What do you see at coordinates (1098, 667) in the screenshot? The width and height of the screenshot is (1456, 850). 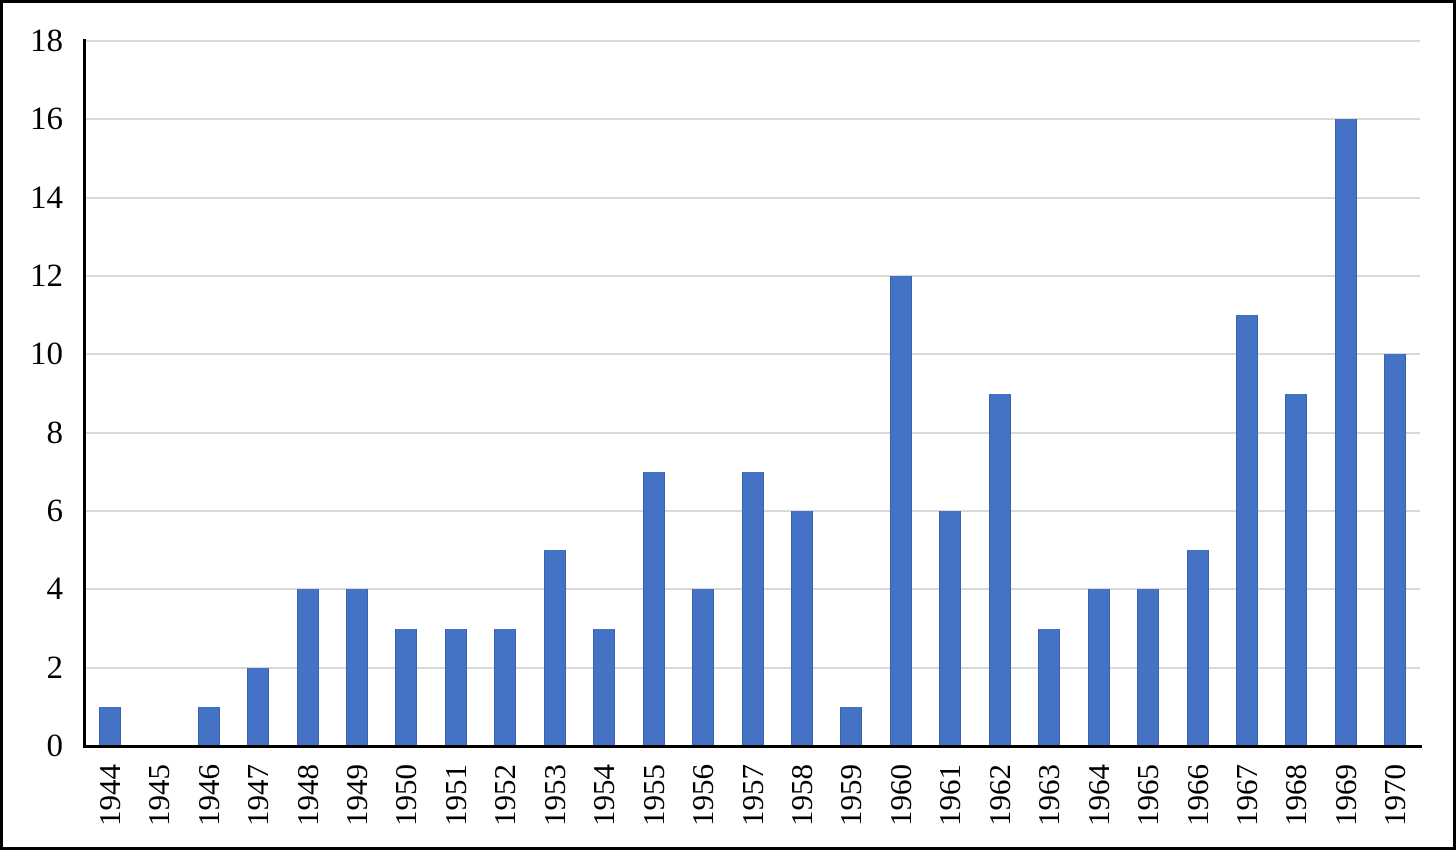 I see `bar-1964` at bounding box center [1098, 667].